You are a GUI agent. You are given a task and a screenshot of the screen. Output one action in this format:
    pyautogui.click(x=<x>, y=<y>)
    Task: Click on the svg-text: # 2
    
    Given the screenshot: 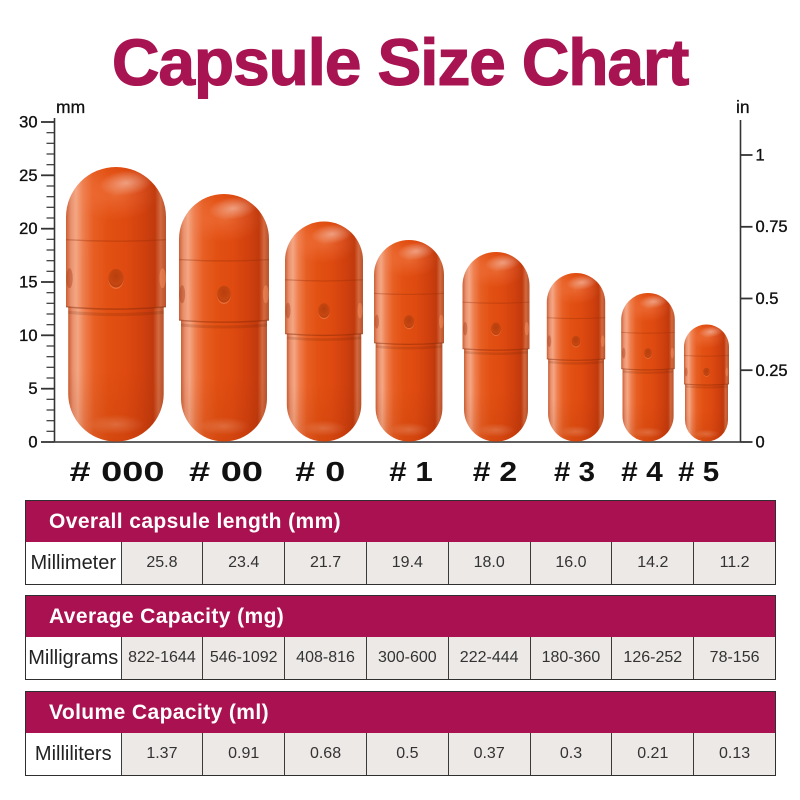 What is the action you would take?
    pyautogui.click(x=495, y=471)
    